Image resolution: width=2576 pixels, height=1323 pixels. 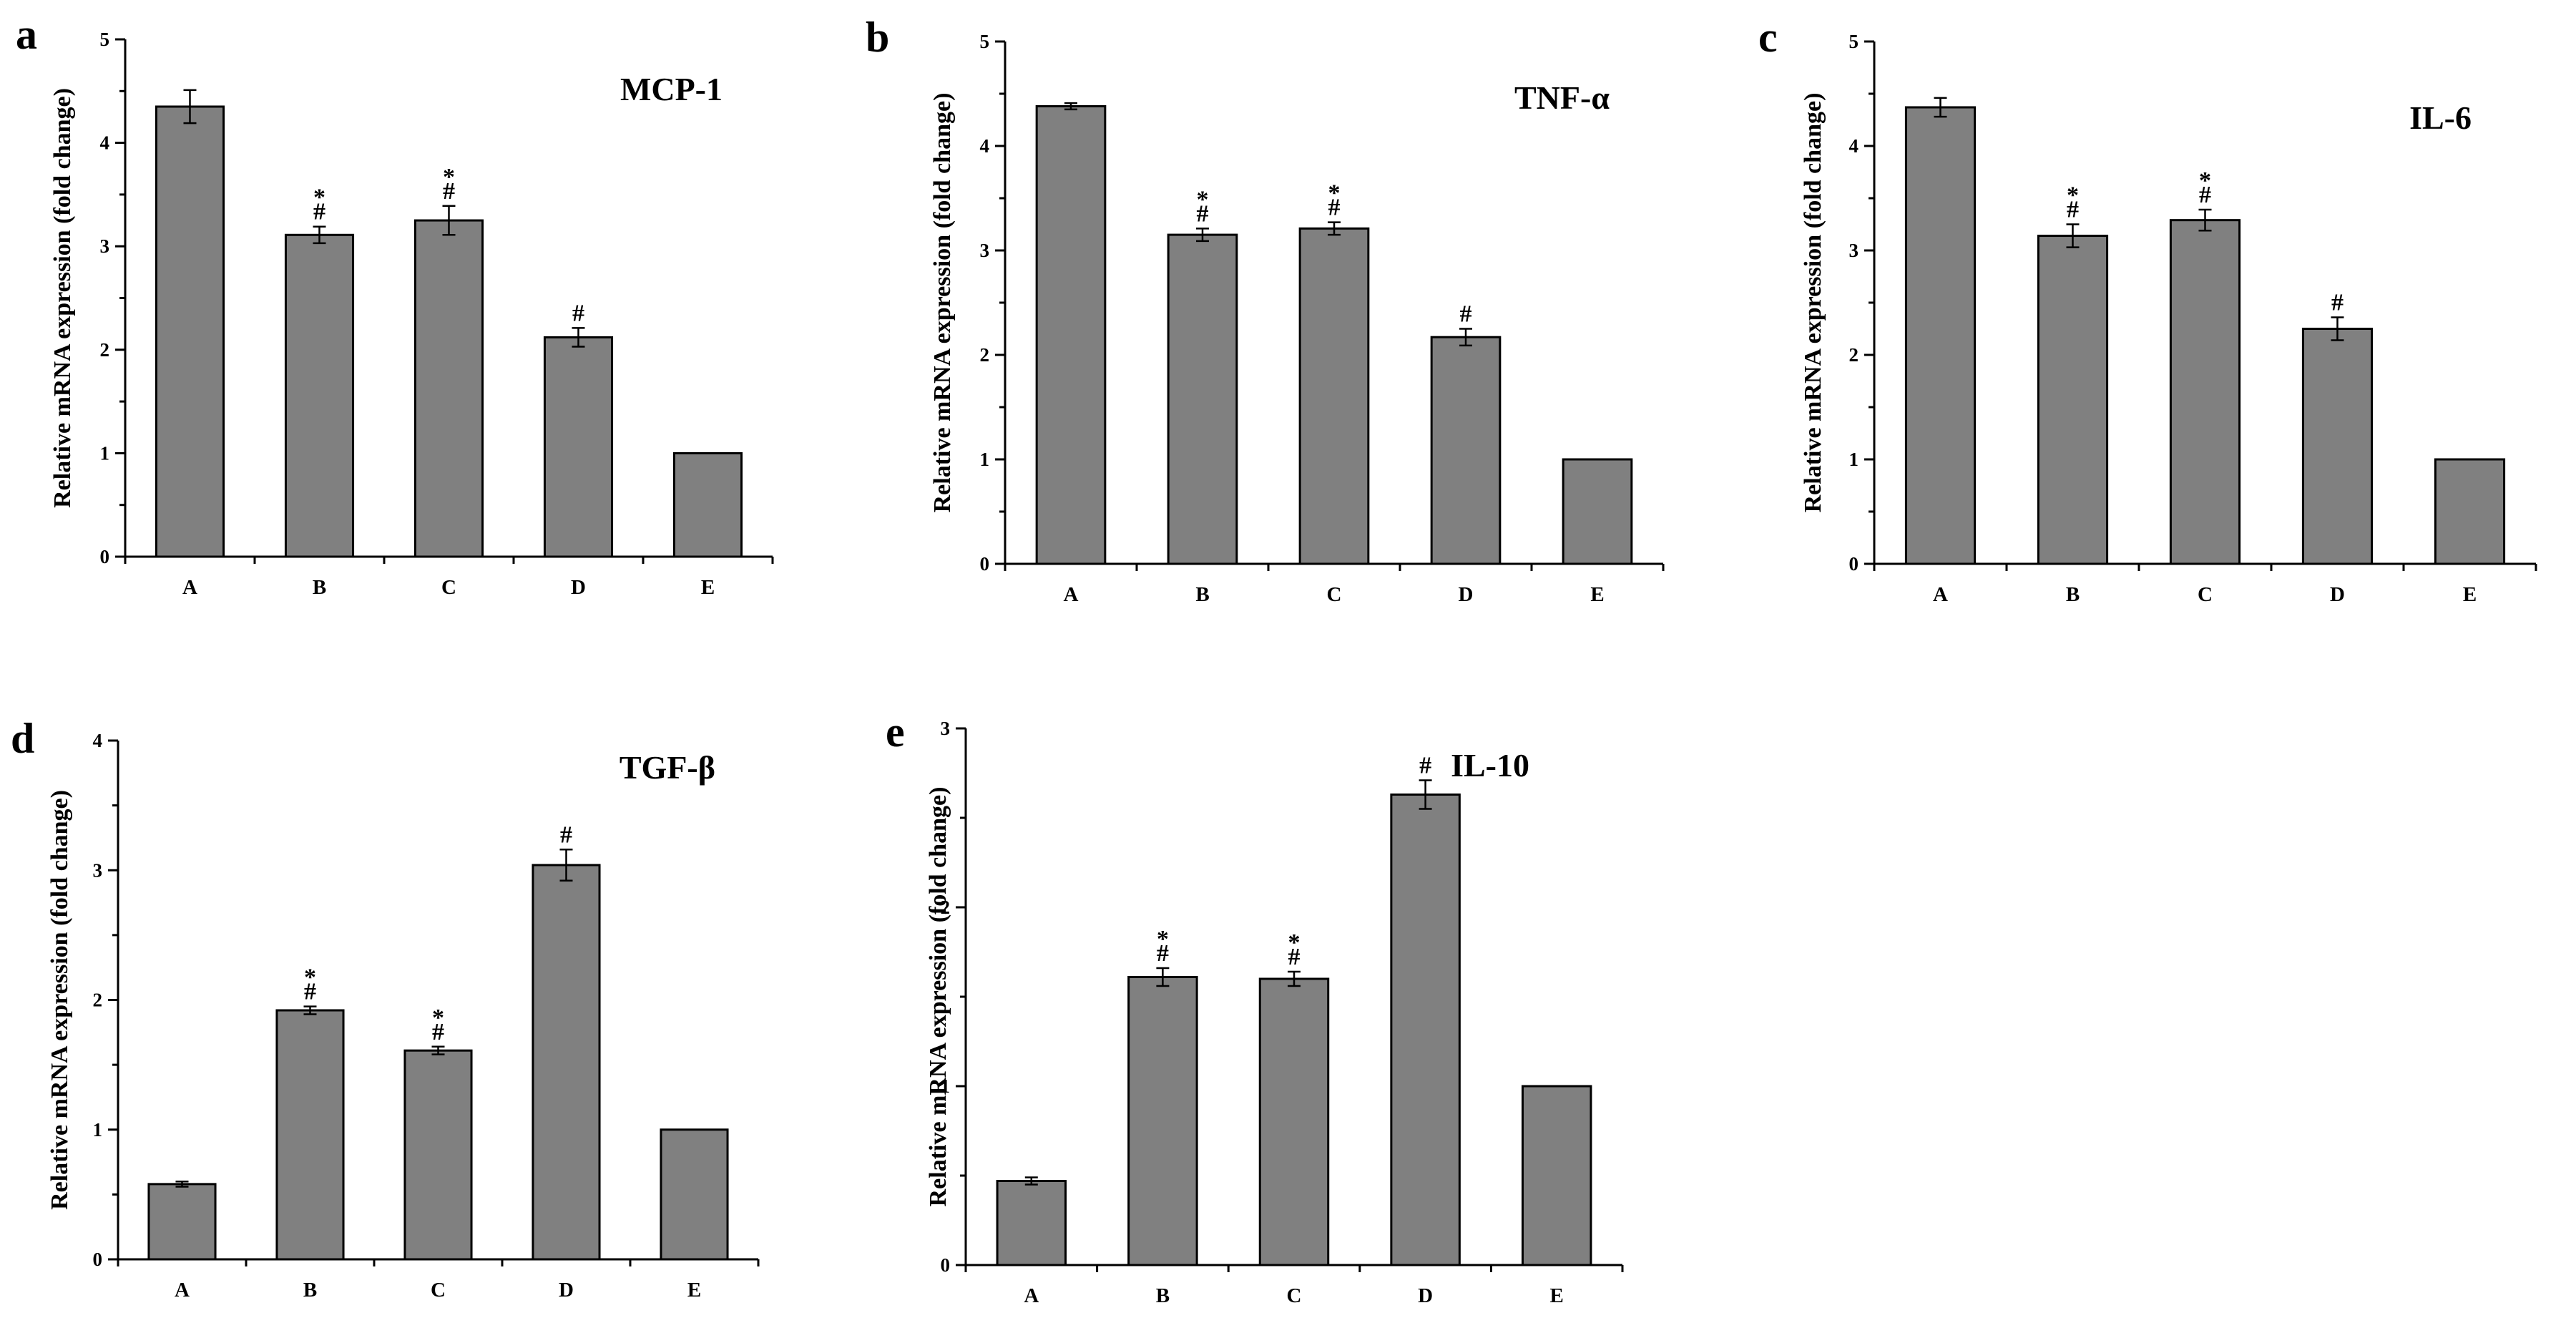 What do you see at coordinates (877, 37) in the screenshot?
I see `panel-label: b` at bounding box center [877, 37].